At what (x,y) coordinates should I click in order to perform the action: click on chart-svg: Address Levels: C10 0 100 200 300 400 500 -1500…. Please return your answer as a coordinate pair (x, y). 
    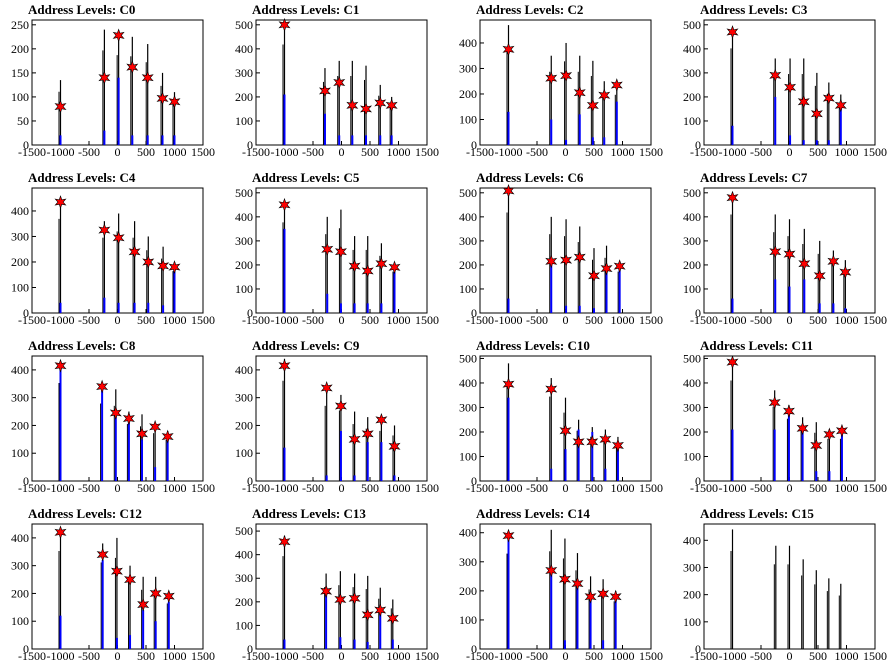
    Looking at the image, I should click on (561, 416).